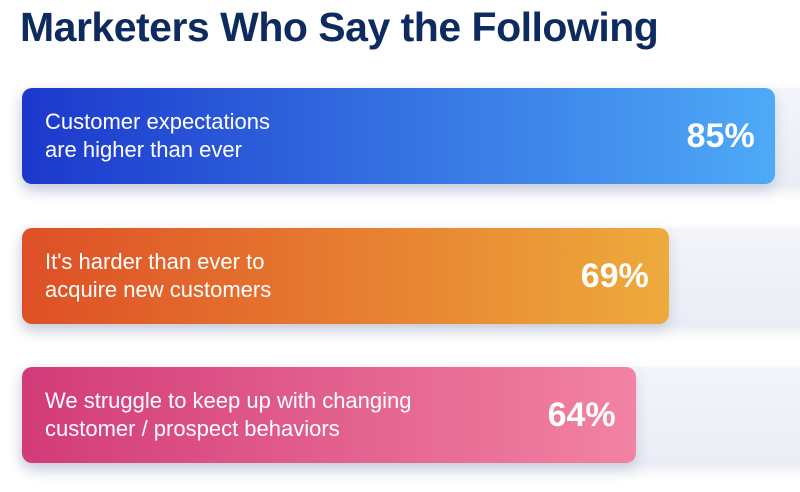  I want to click on chart-title: Marketers Who Say the Following, so click(339, 27).